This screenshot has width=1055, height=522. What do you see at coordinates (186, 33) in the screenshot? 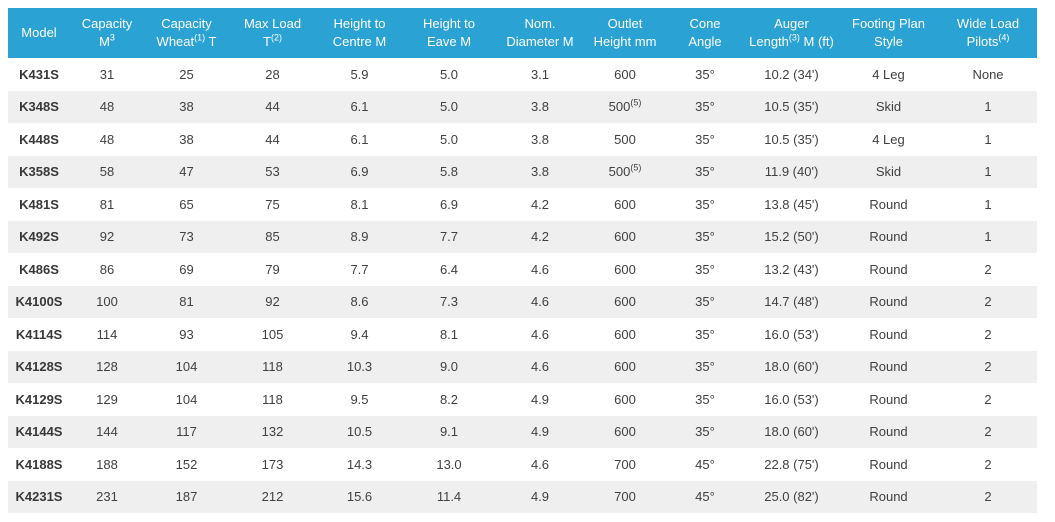
I see `column-header-capacity-wheat-t: Capacity Wheat(1) T` at bounding box center [186, 33].